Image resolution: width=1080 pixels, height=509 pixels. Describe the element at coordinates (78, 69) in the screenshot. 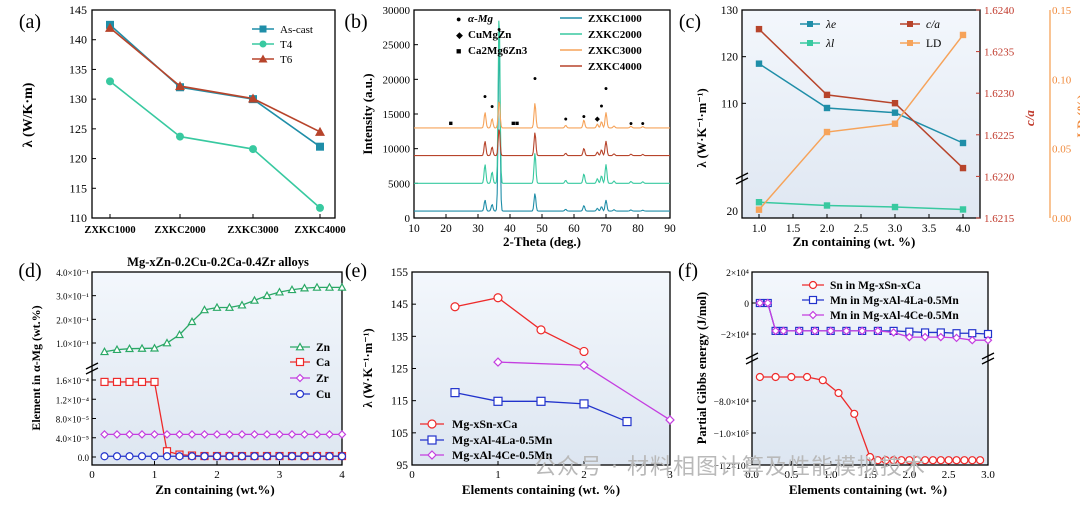

I see `ytick-label-a: 135` at that location.